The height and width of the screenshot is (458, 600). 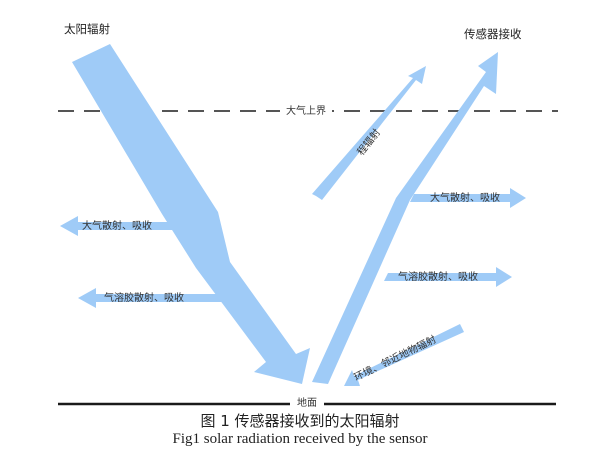 I want to click on path-radiation-arrow, so click(x=369, y=133).